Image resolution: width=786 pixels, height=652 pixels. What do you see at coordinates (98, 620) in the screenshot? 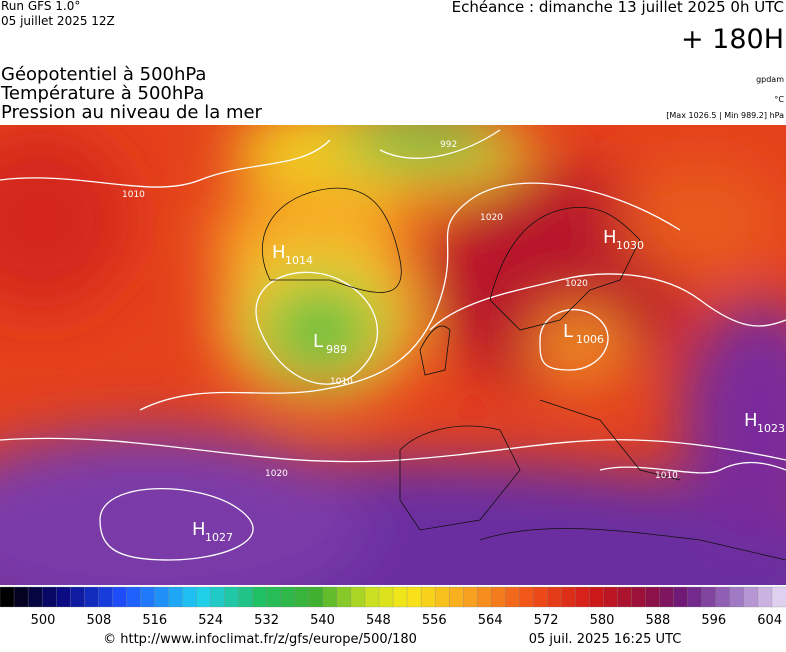
I see `colorbar-label: 508` at bounding box center [98, 620].